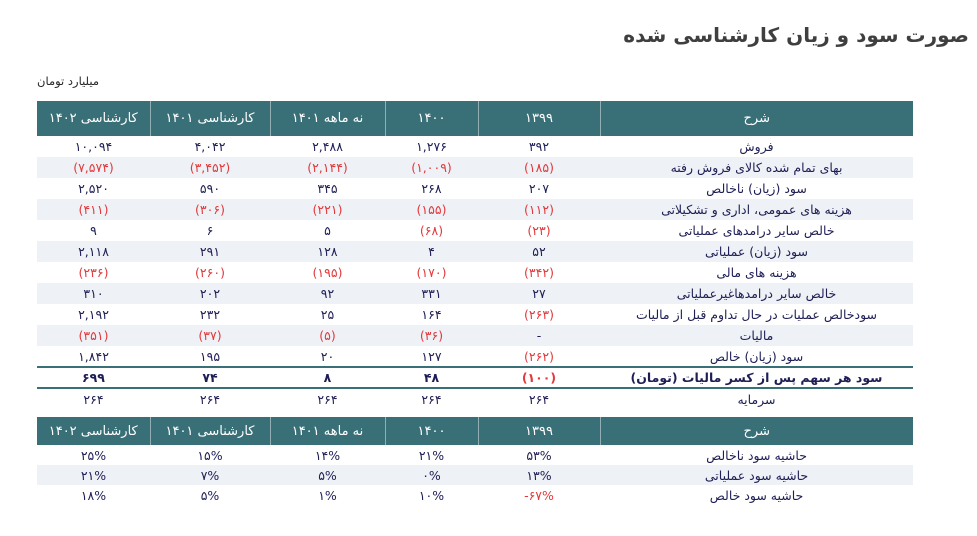  What do you see at coordinates (756, 273) in the screenshot?
I see `row-label: هزینه های مالی` at bounding box center [756, 273].